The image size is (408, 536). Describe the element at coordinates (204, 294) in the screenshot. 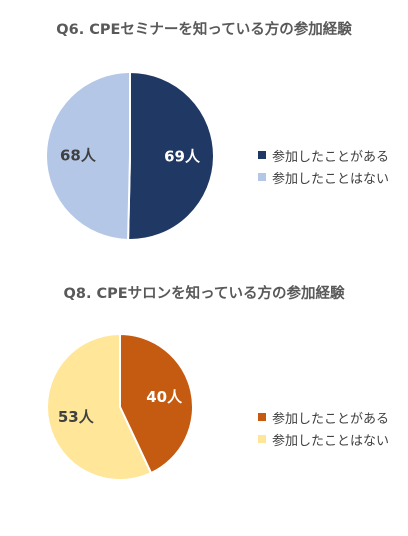

I see `chart-title: Q8. CPEサロンを知っている方の参加経験` at that location.